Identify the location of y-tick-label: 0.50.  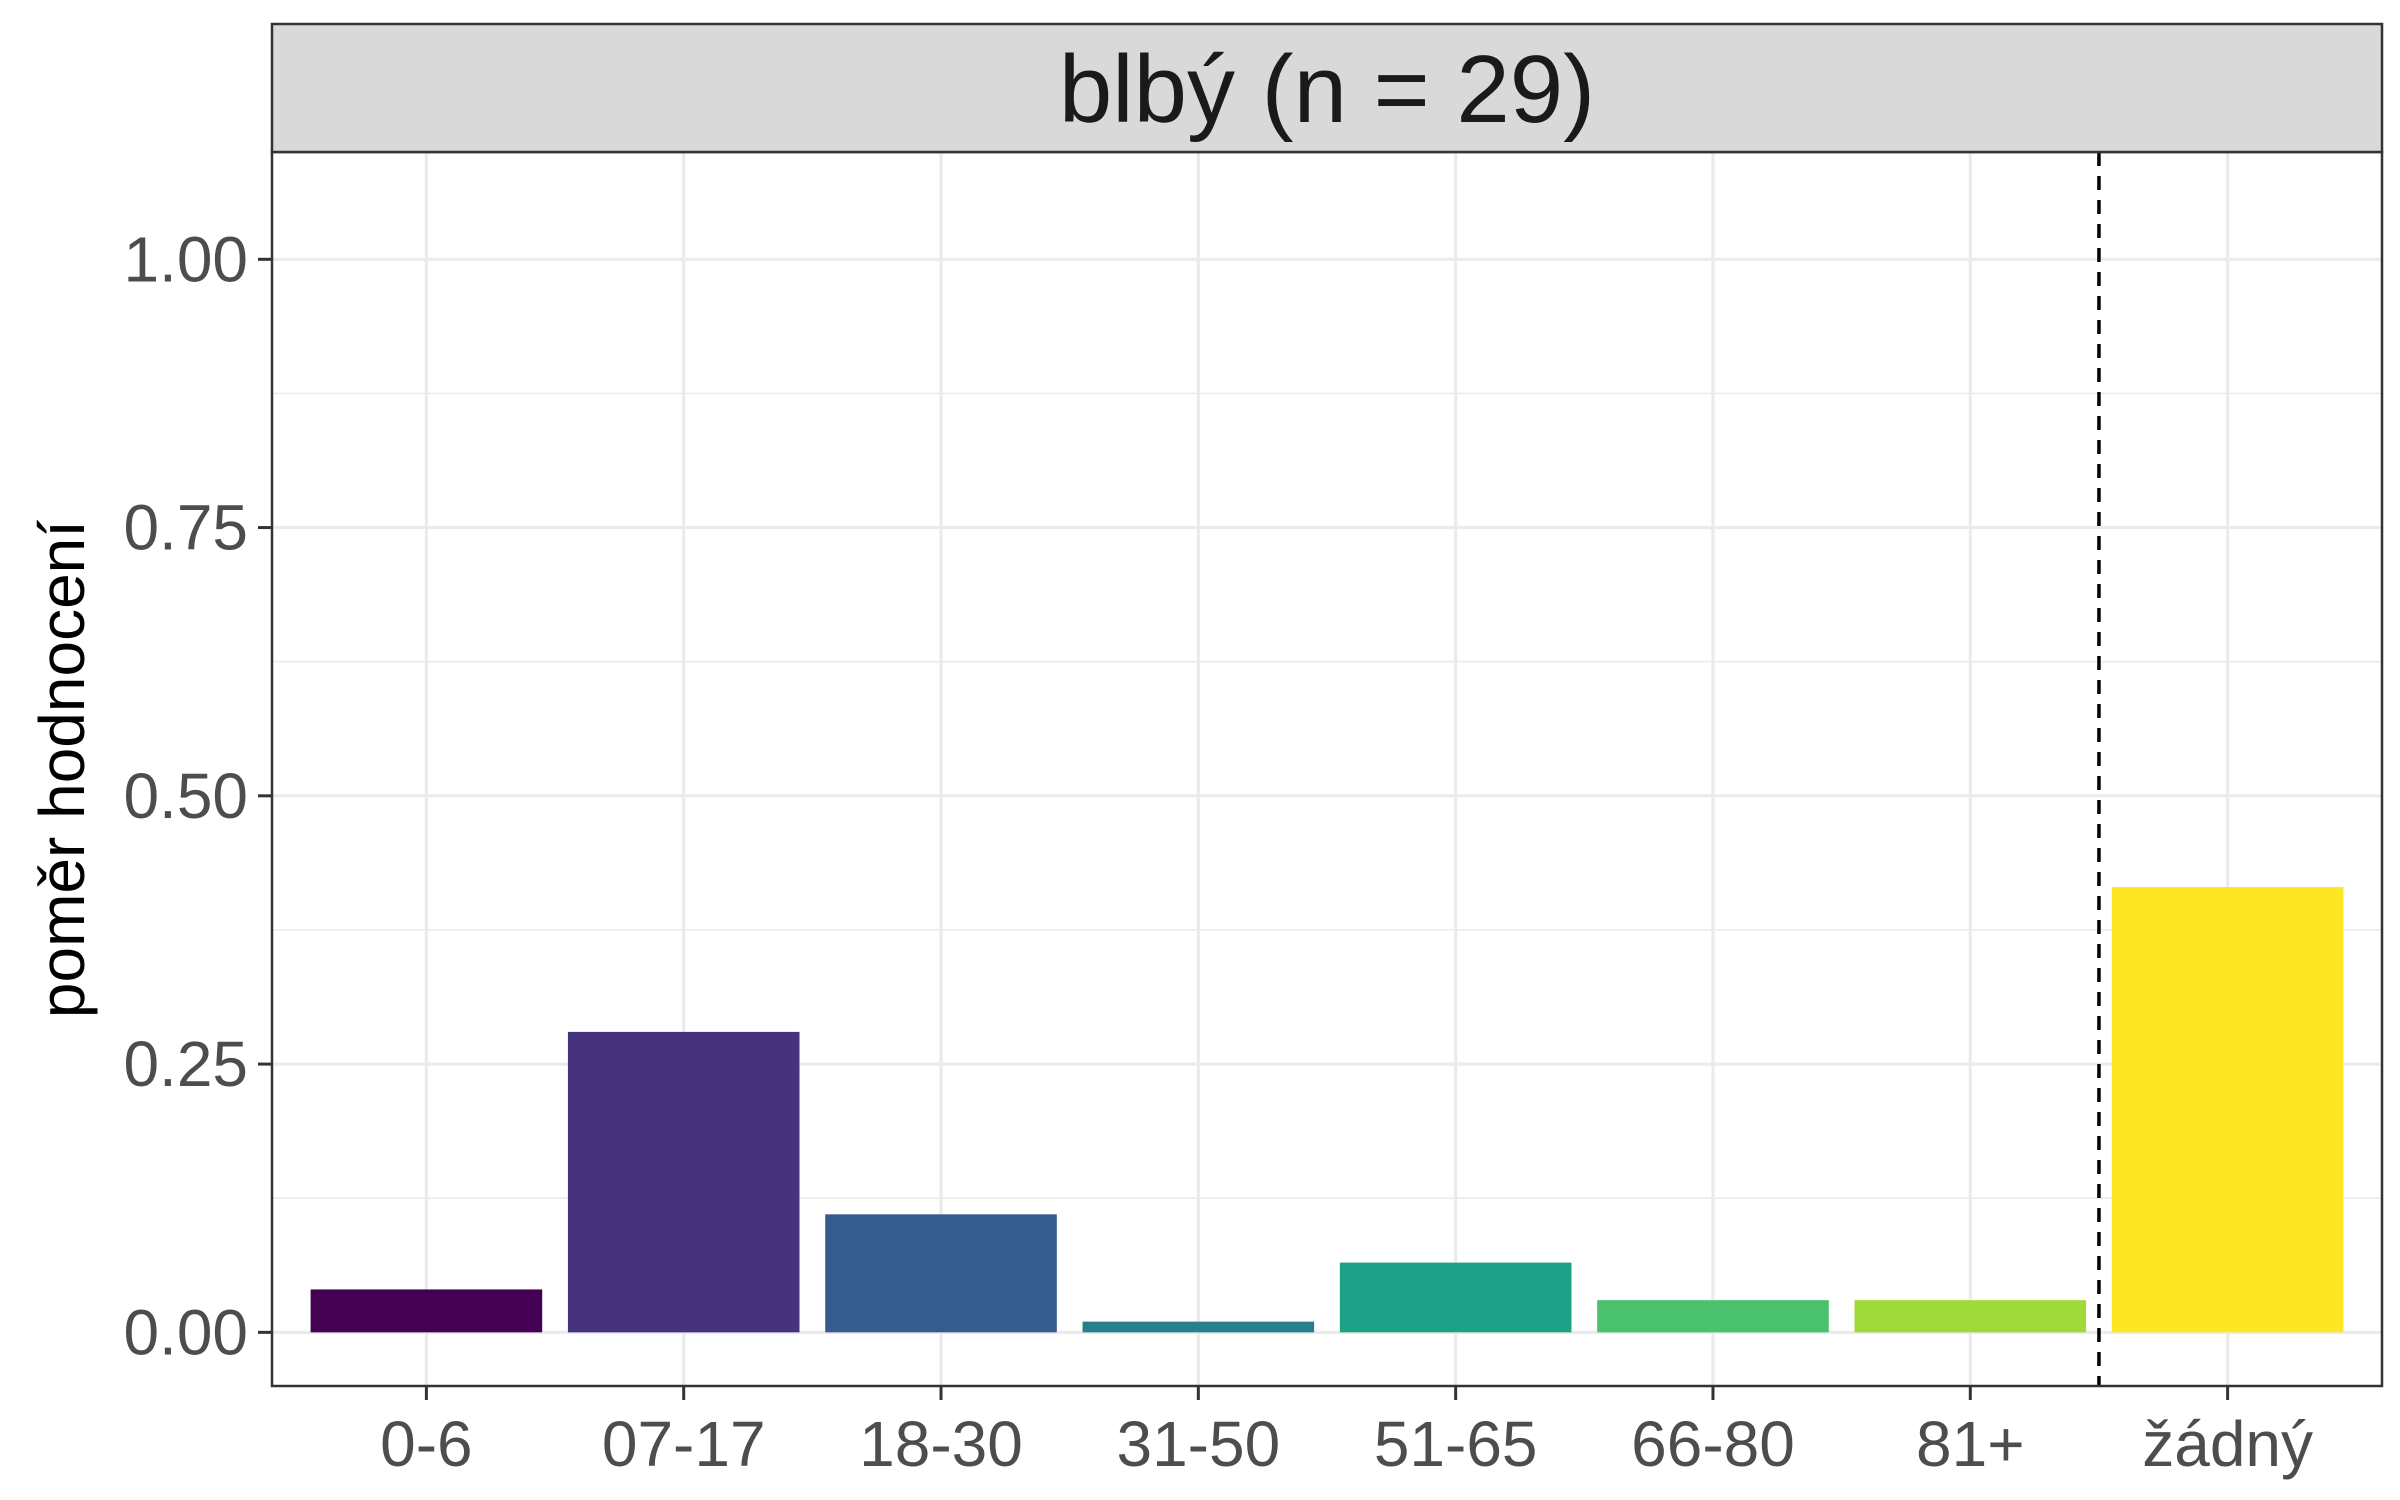
(185, 796).